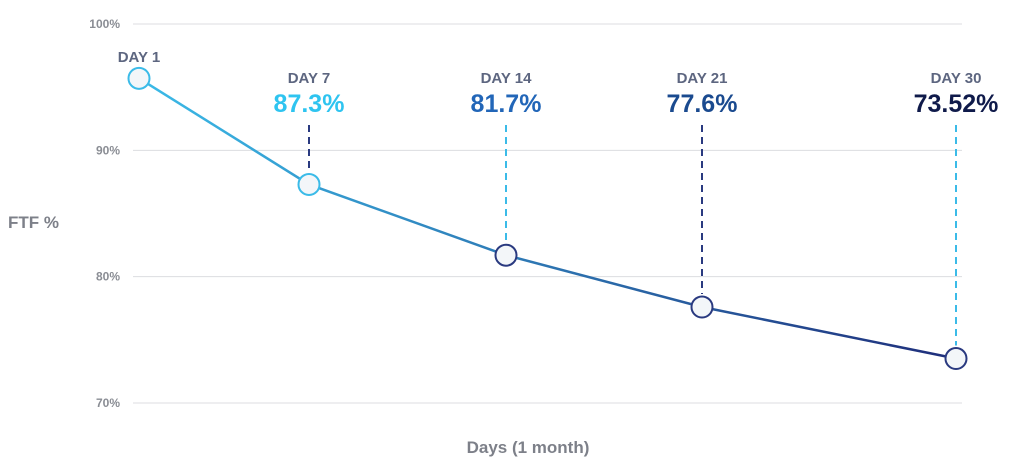 This screenshot has width=1024, height=466. Describe the element at coordinates (104, 24) in the screenshot. I see `y-tick-label: 100%` at that location.